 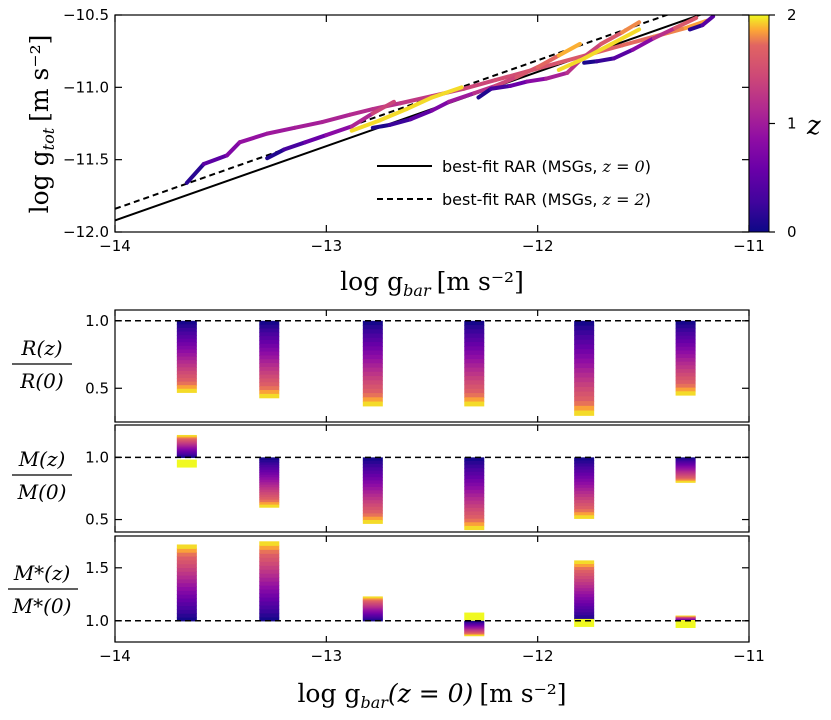 I want to click on m-ylabel-num: M(z), so click(x=42, y=459).